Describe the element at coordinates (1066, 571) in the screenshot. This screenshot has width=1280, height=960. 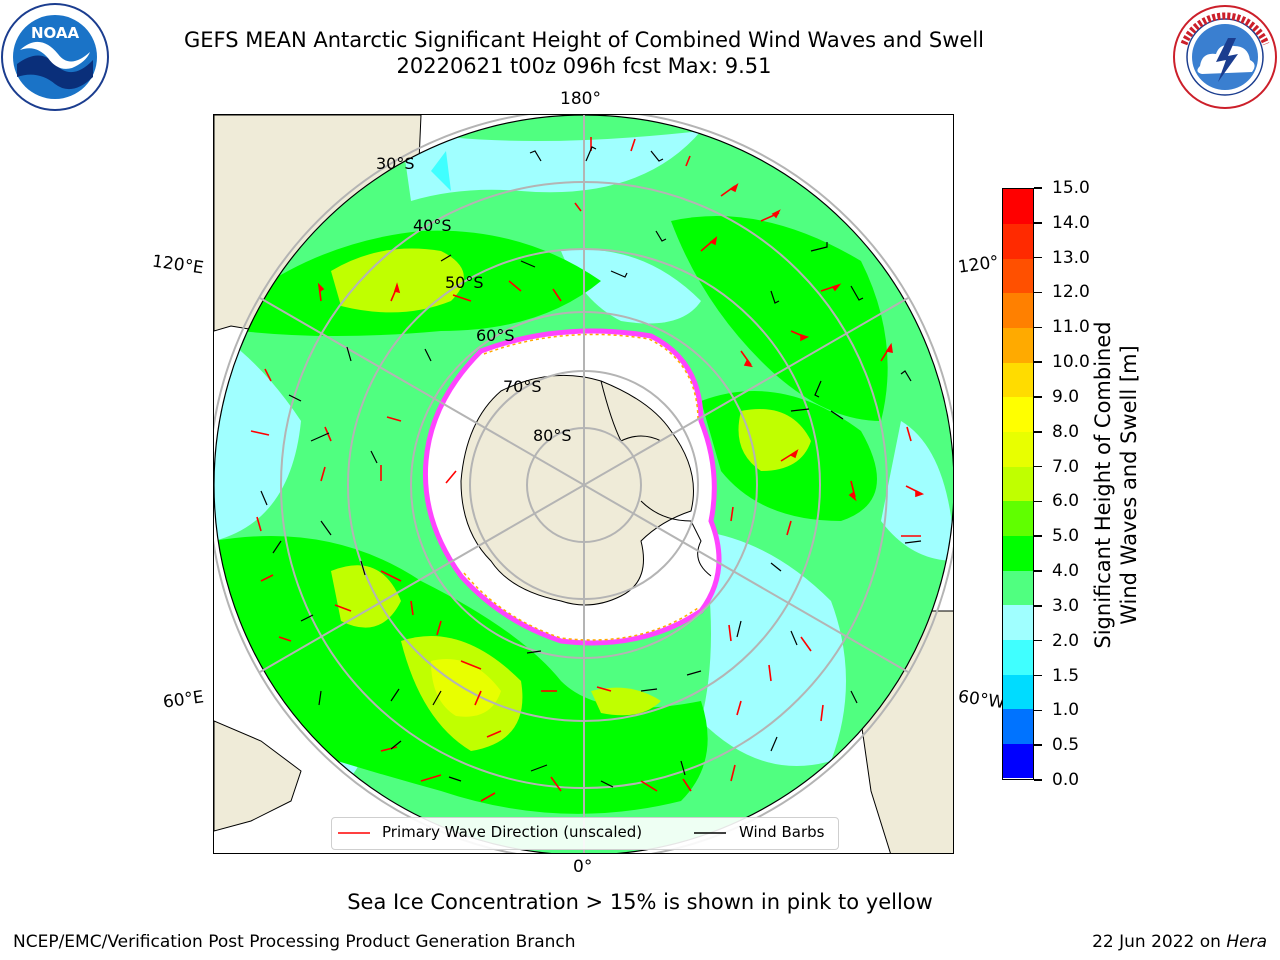
I see `colorbar-tick-label: 4.0` at that location.